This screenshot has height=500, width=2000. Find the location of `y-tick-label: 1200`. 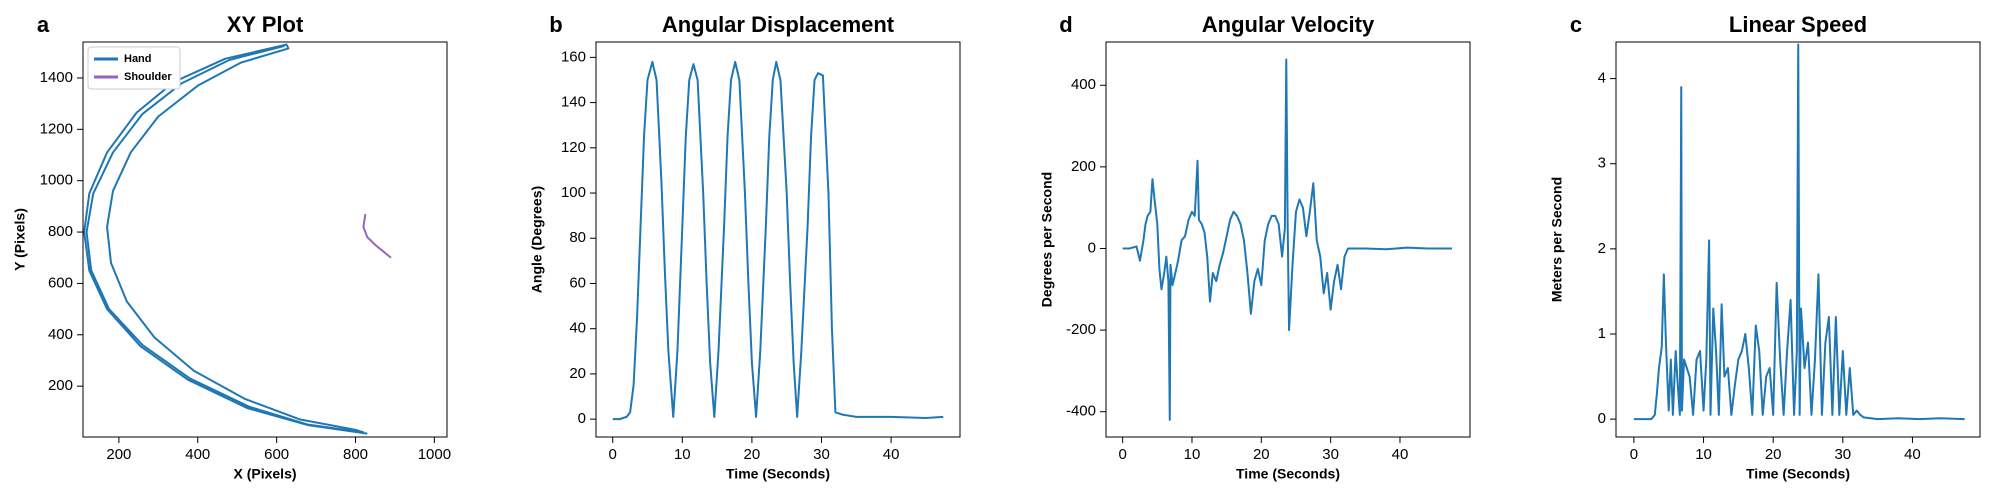

y-tick-label: 1200 is located at coordinates (56, 128).